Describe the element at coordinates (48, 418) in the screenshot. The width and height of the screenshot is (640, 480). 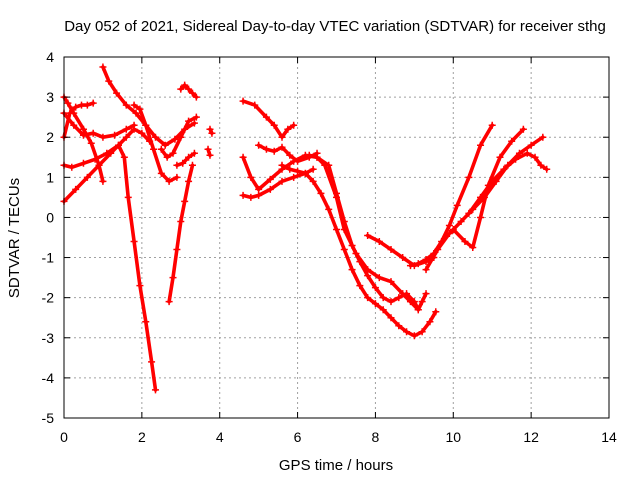
I see `y-tick-label: -5` at that location.